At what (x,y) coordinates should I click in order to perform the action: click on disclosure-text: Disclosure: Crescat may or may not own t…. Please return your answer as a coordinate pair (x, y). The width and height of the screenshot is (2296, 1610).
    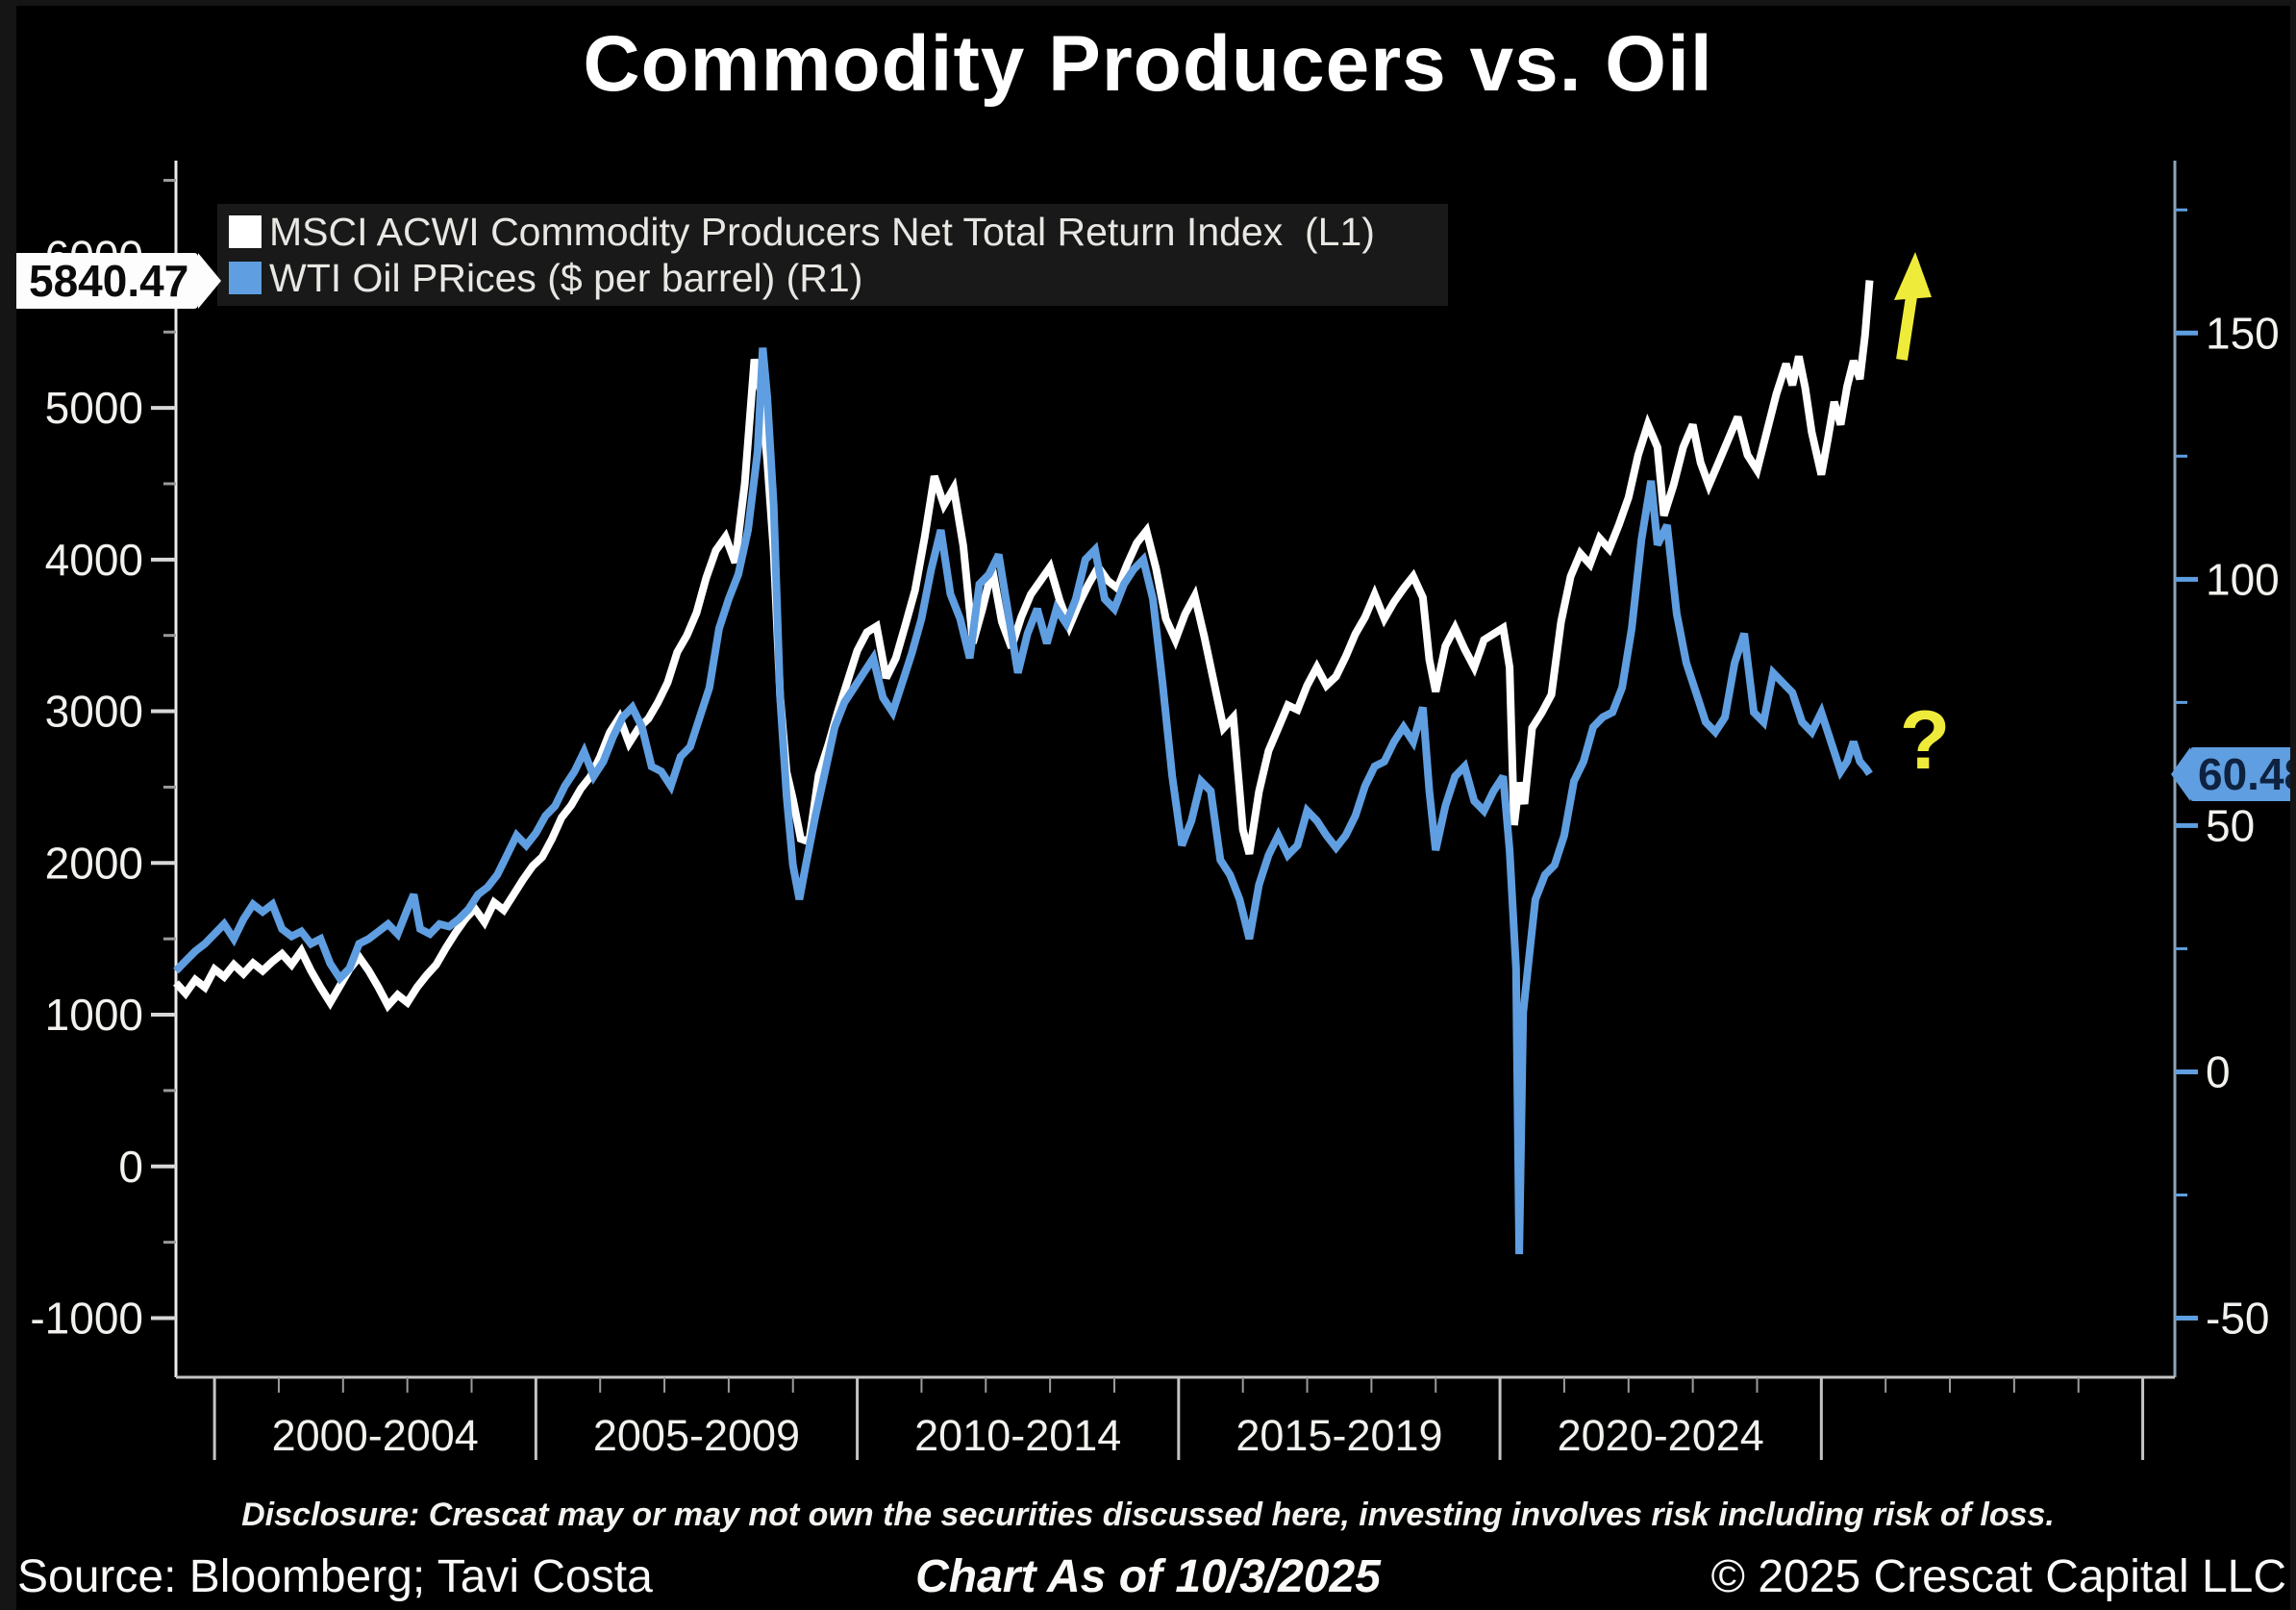
    Looking at the image, I should click on (1148, 1515).